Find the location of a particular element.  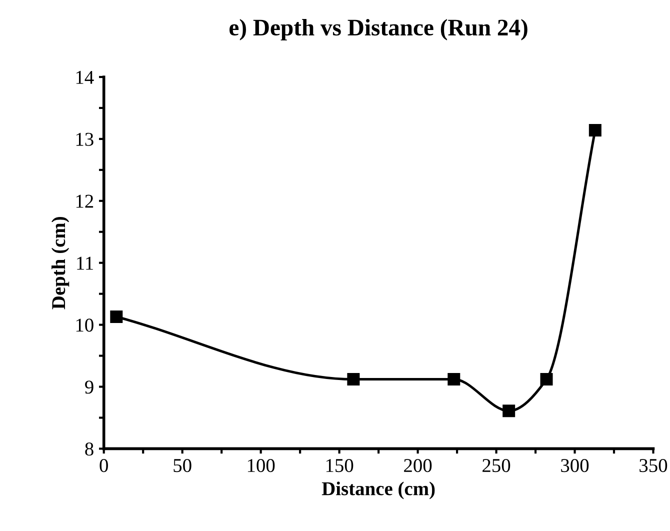

x-tick-label: 50 is located at coordinates (183, 465).